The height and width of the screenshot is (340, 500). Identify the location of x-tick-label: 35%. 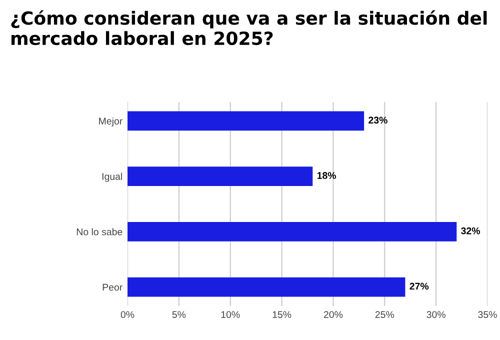
(487, 314).